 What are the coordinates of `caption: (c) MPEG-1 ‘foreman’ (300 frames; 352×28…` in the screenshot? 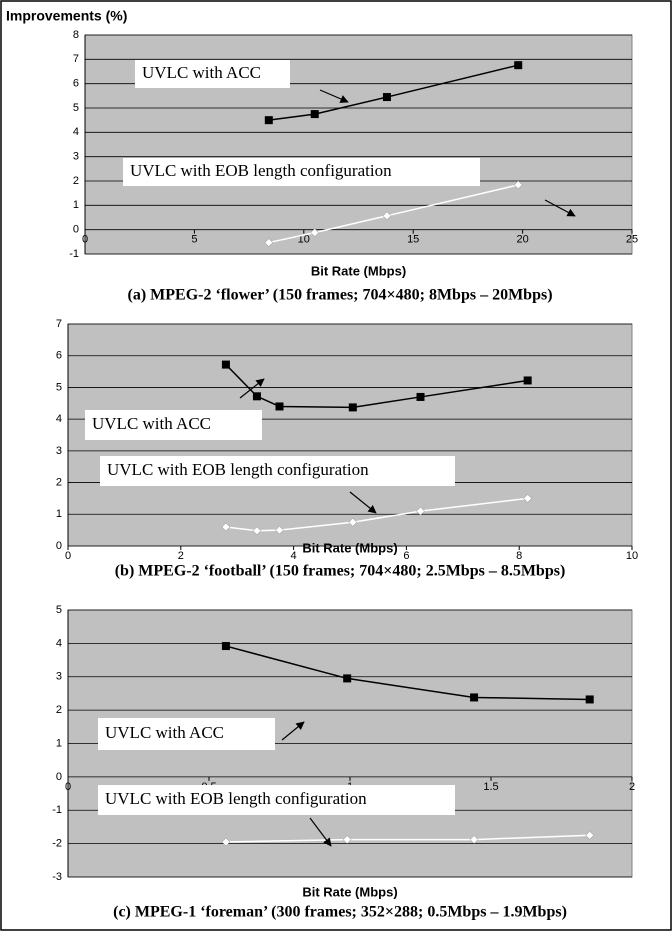 It's located at (340, 912).